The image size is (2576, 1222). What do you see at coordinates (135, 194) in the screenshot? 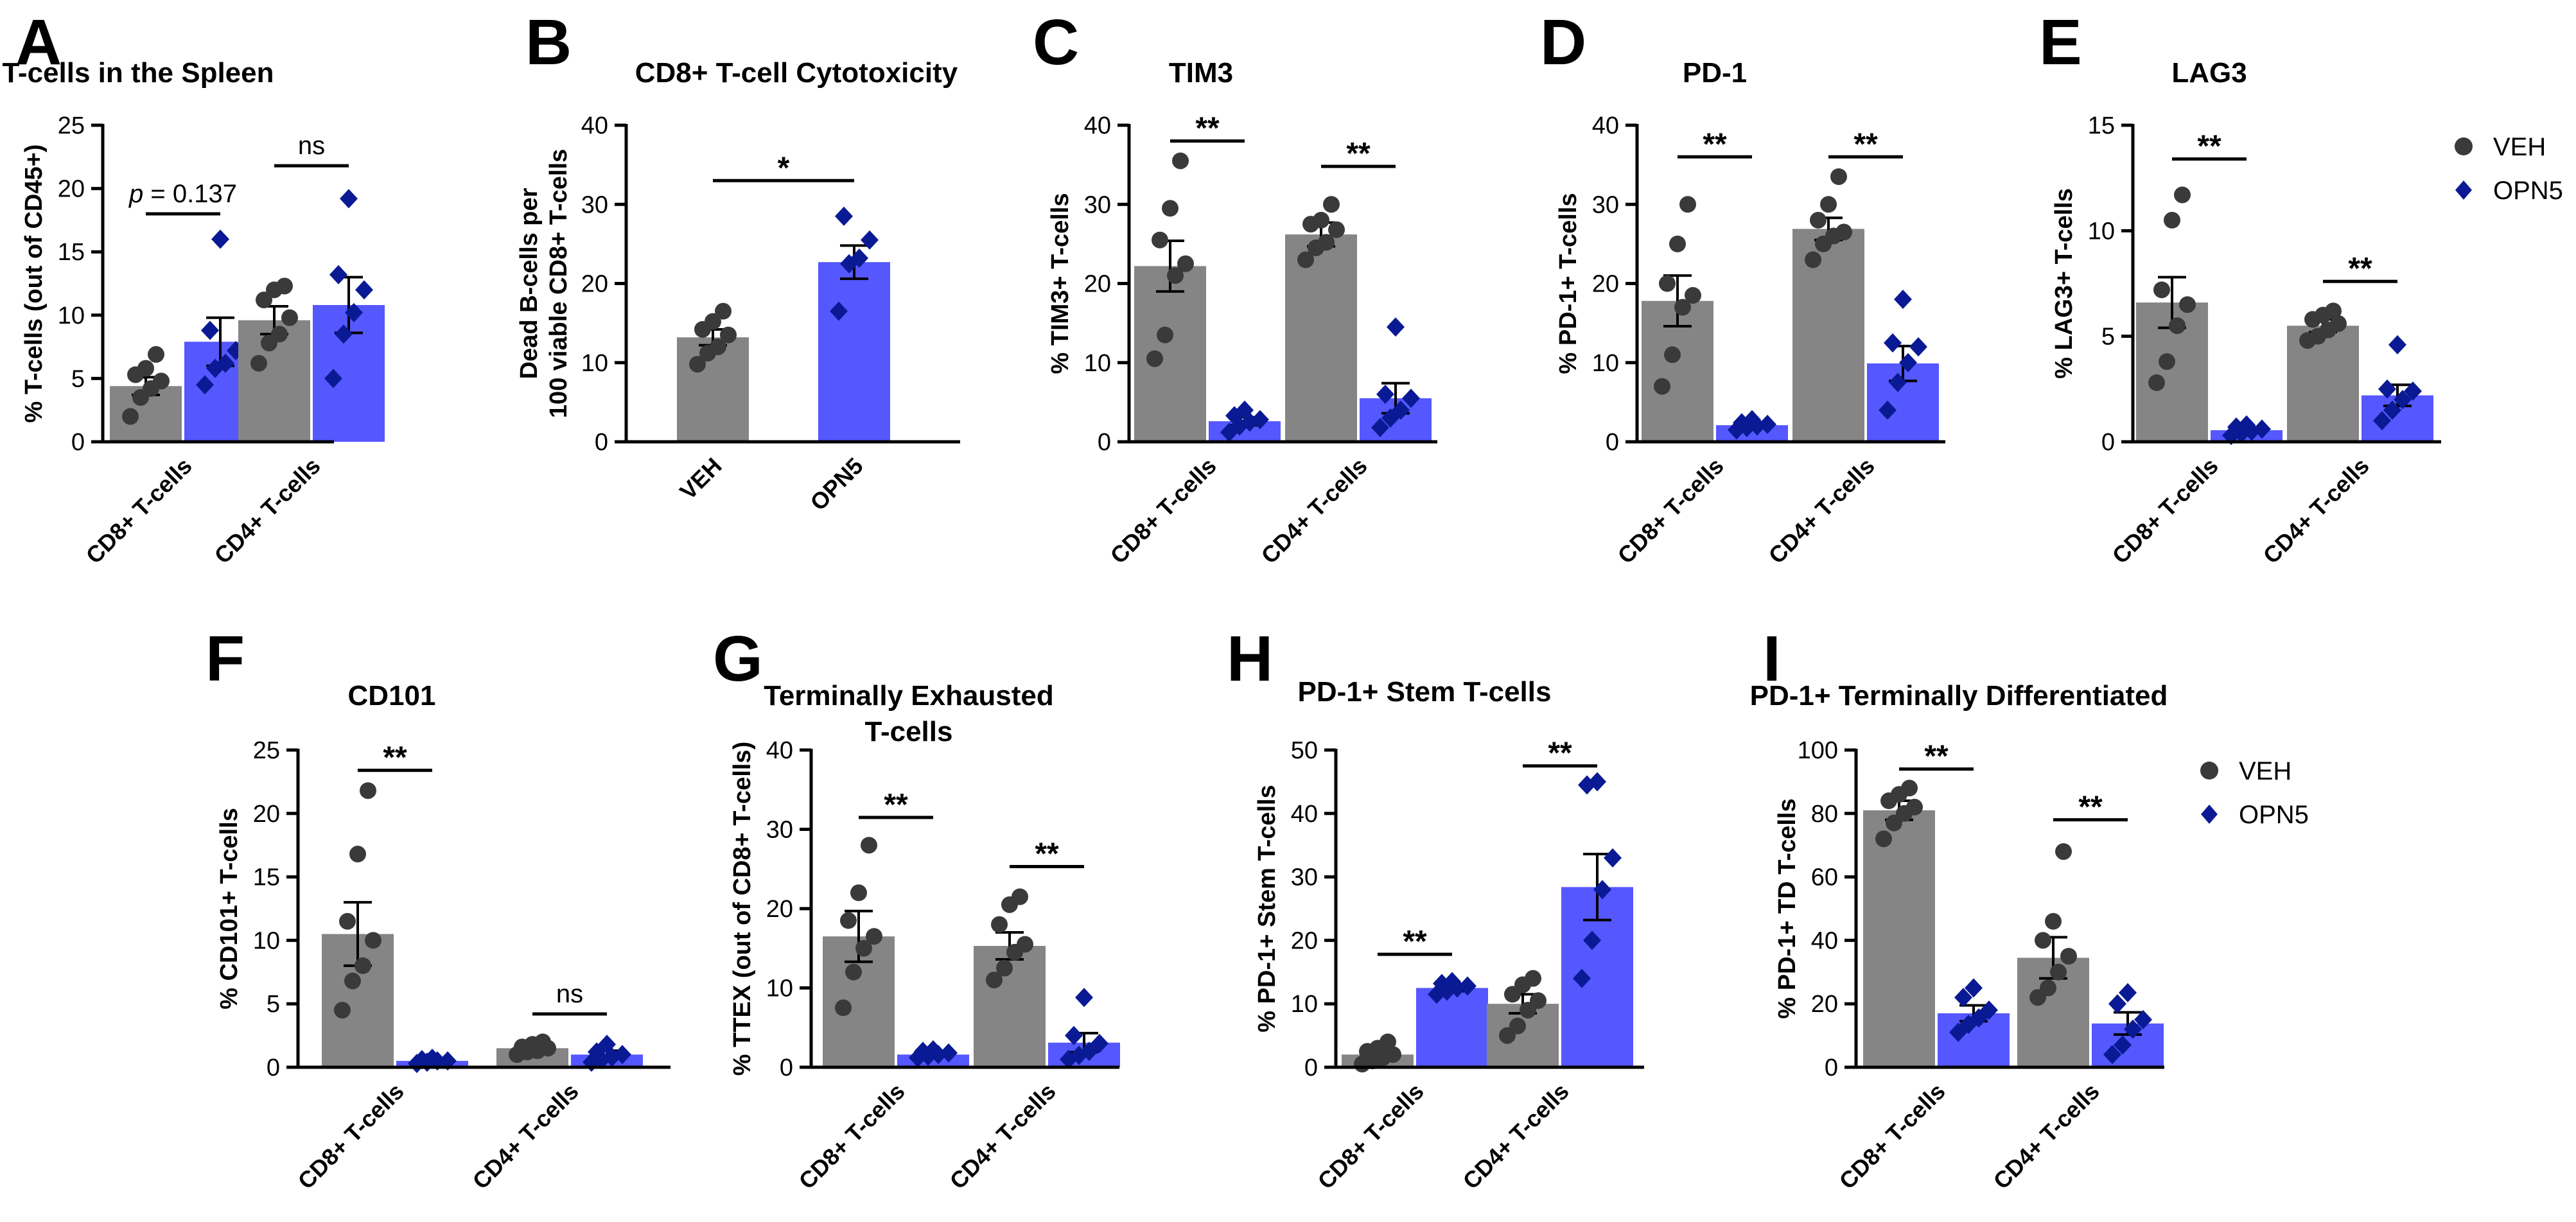
I see `p-symbol: p` at bounding box center [135, 194].